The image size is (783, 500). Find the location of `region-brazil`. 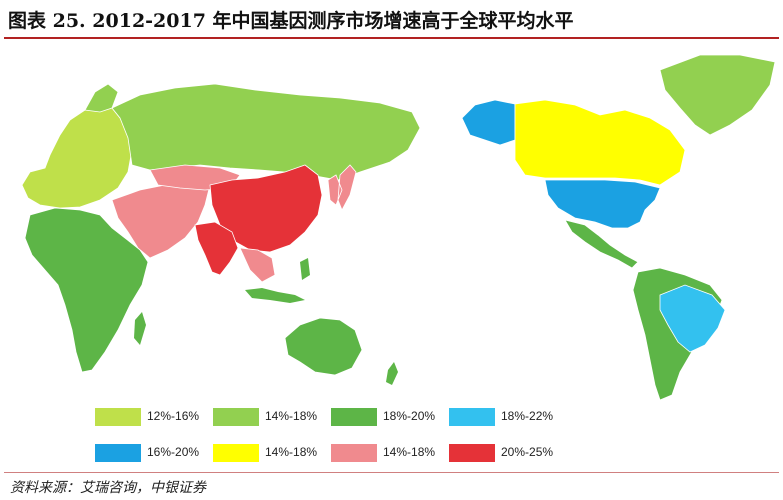

region-brazil is located at coordinates (692, 318).